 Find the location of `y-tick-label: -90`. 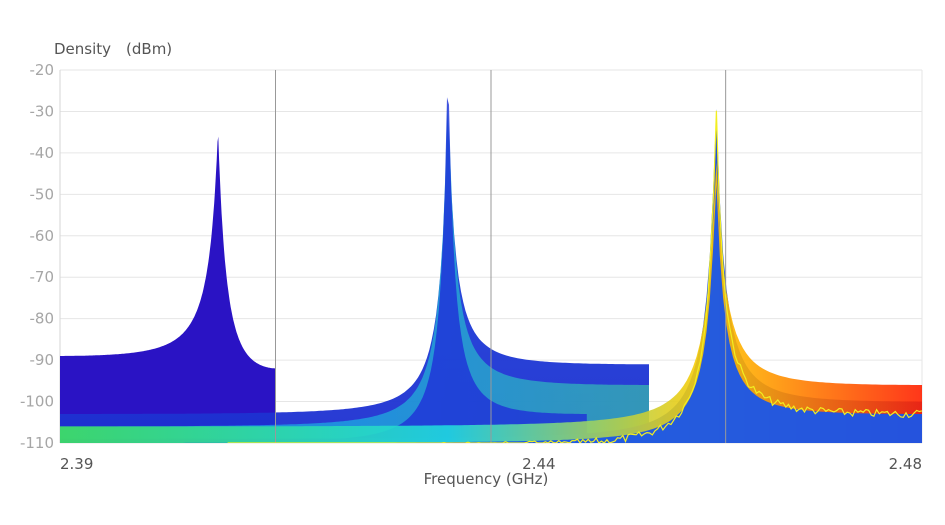

y-tick-label: -90 is located at coordinates (42, 360).